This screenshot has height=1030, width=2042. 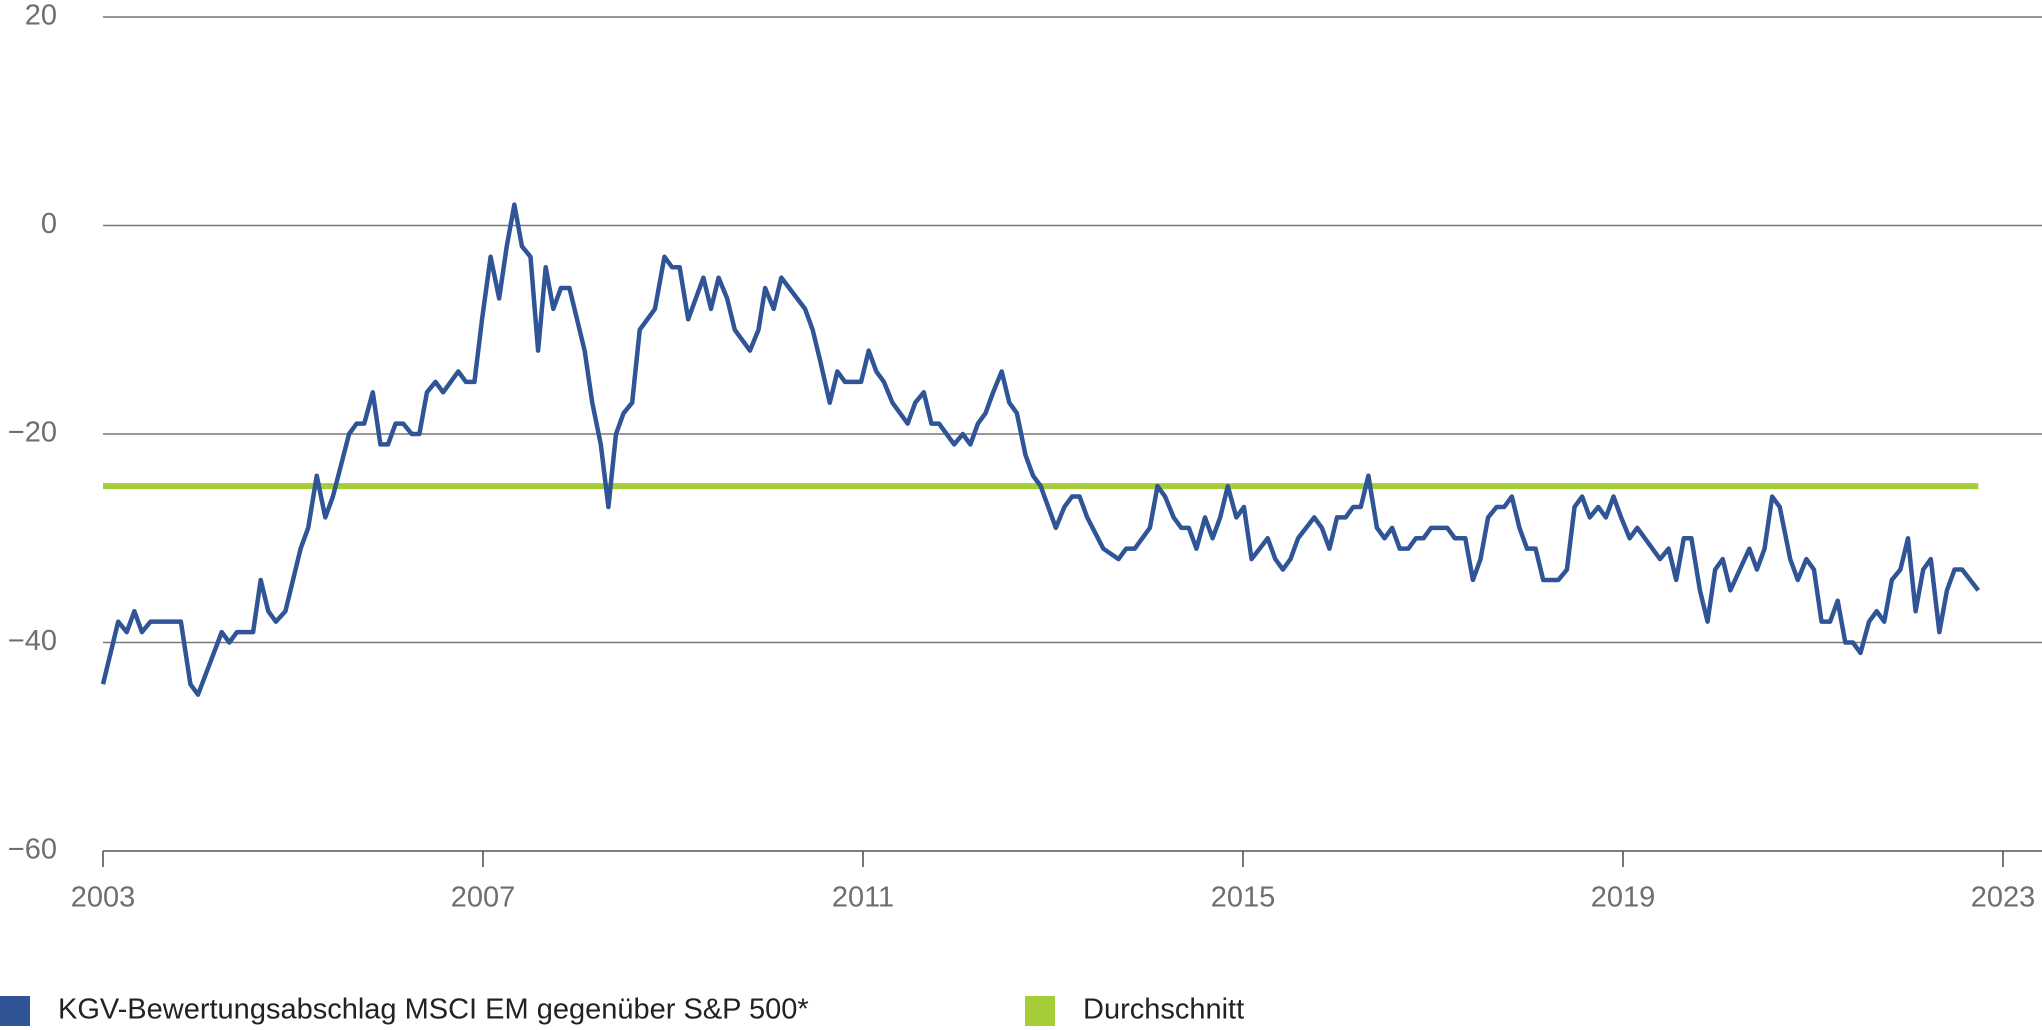 What do you see at coordinates (483, 898) in the screenshot?
I see `x-tick-label: 2007` at bounding box center [483, 898].